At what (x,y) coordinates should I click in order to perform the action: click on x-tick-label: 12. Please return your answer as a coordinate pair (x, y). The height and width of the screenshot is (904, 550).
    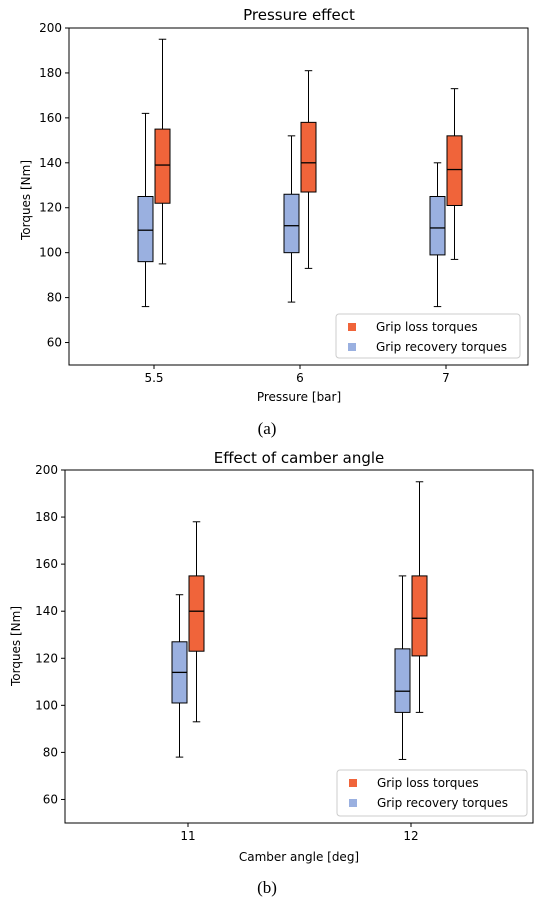
    Looking at the image, I should click on (410, 836).